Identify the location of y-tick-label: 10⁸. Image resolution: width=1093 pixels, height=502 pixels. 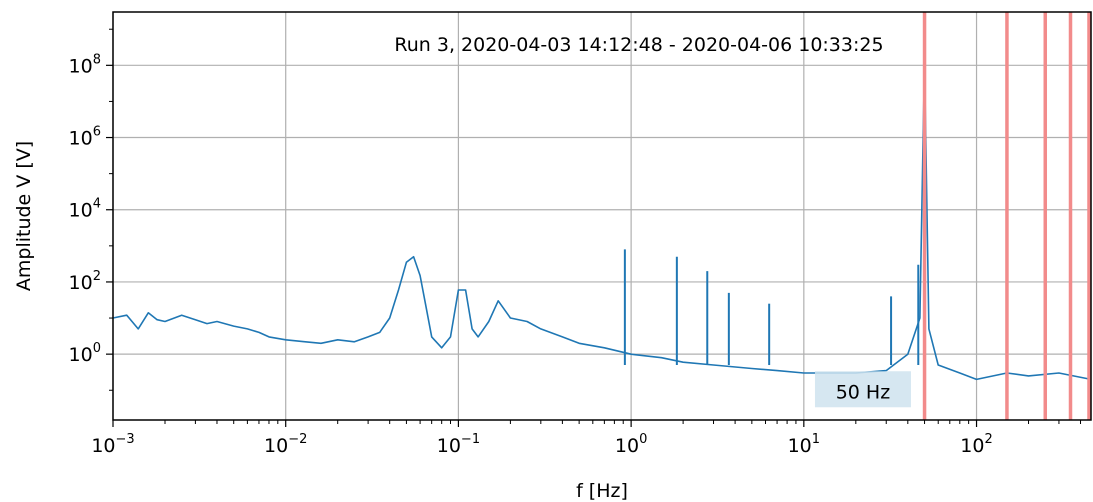
(85, 64).